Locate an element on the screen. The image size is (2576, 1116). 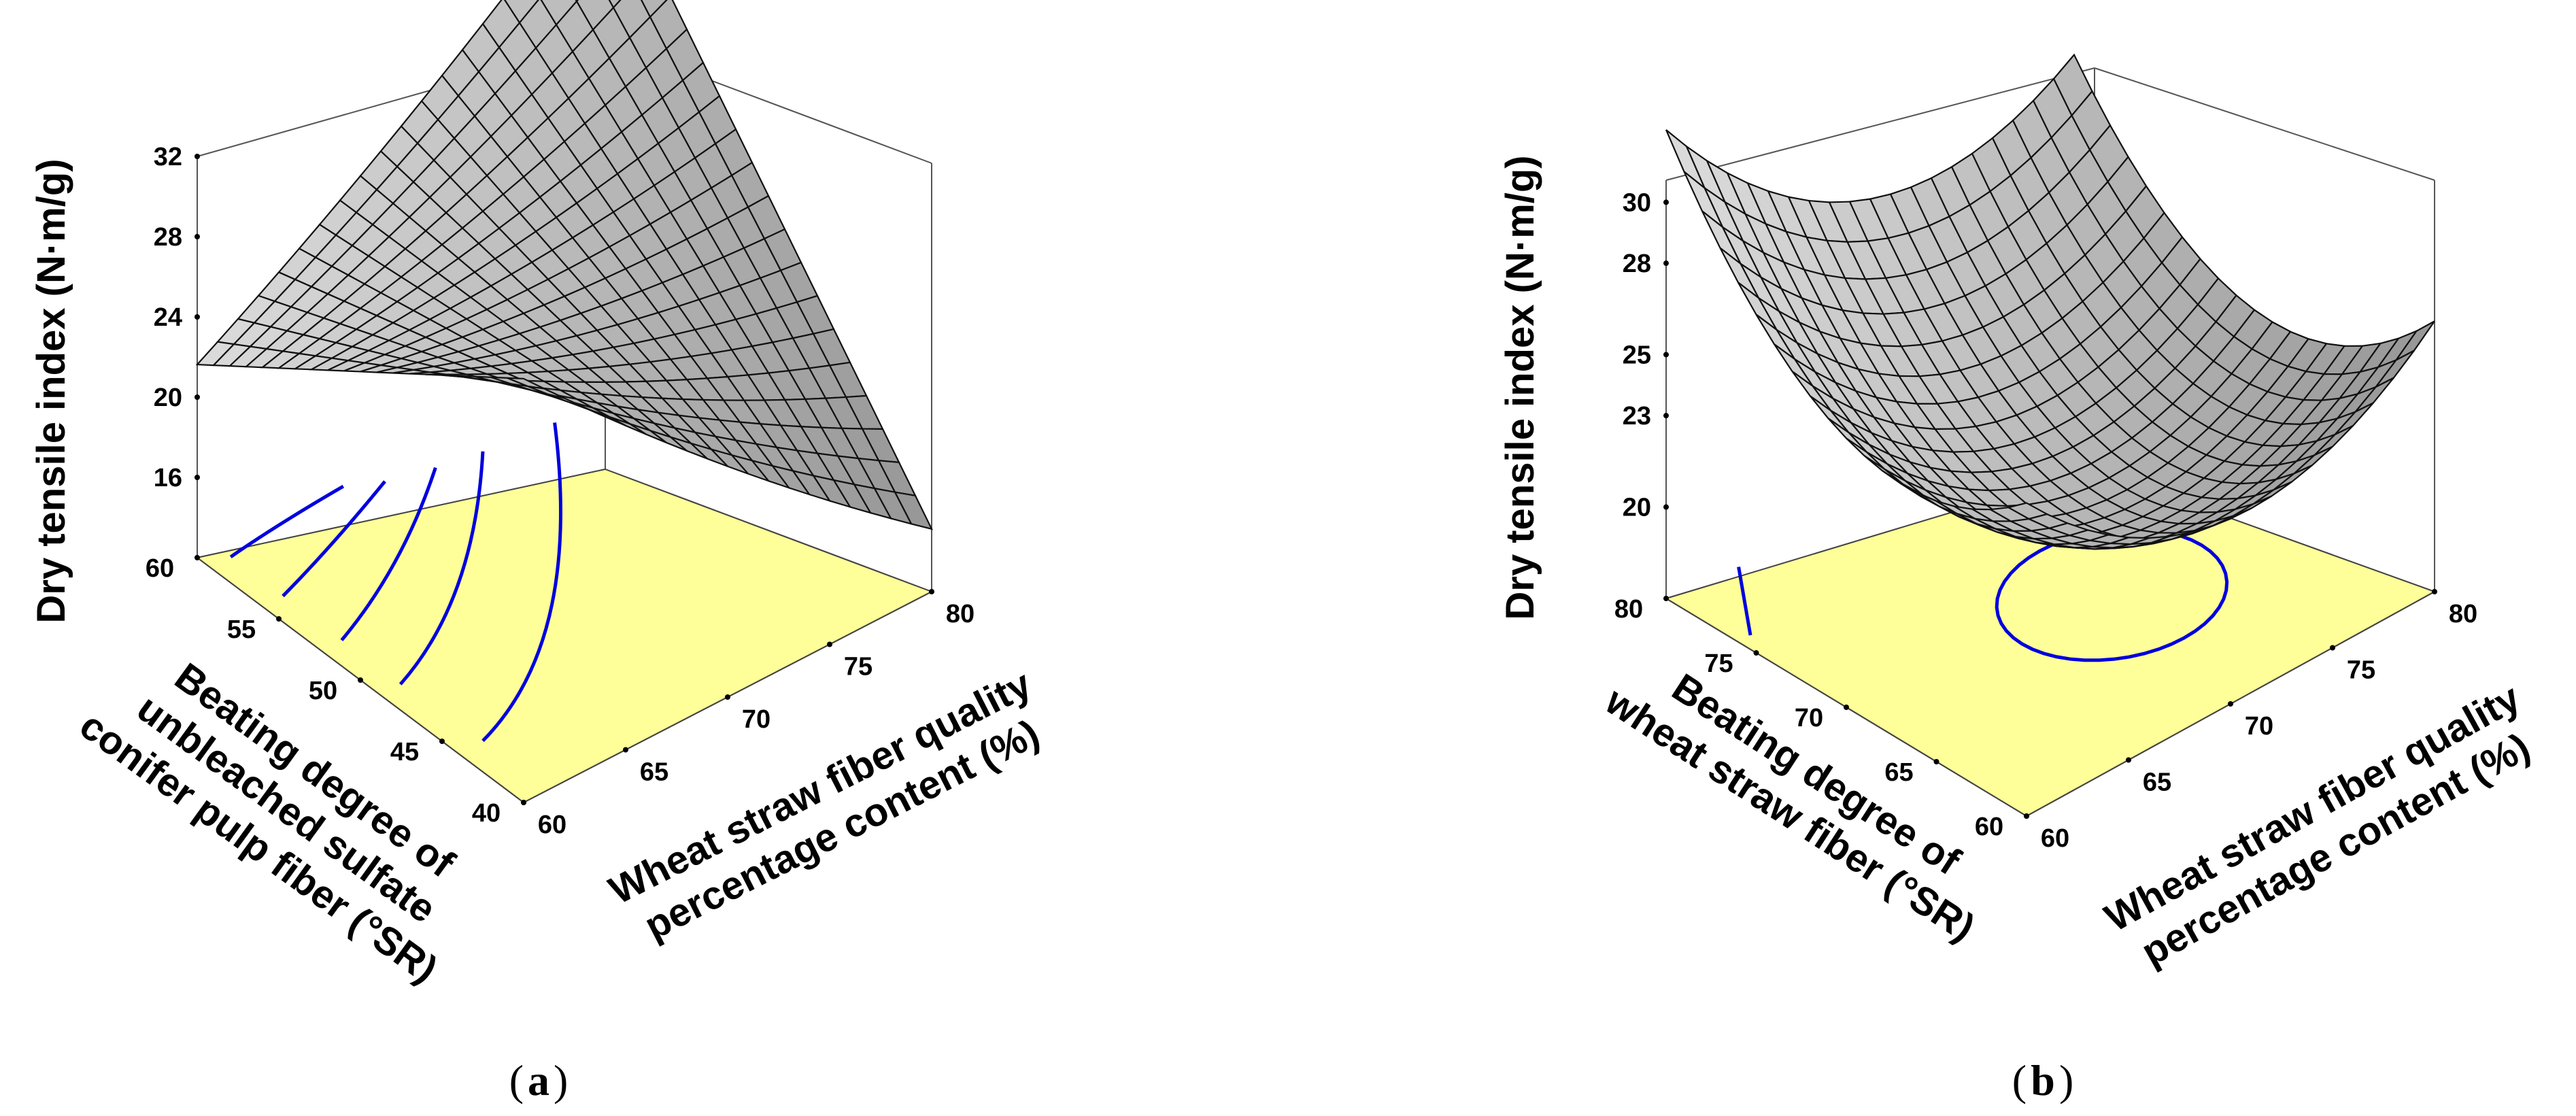
panel-b-caption-letter: b is located at coordinates (2043, 1080).